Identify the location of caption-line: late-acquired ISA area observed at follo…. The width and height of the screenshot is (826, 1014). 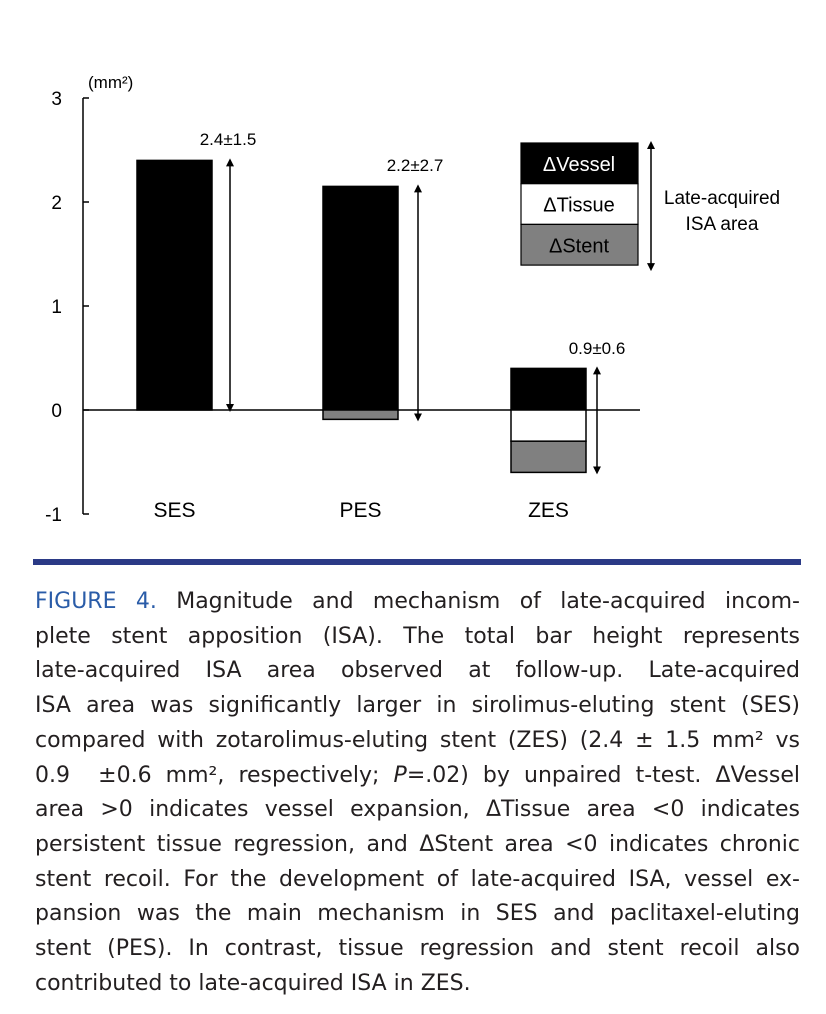
(417, 671).